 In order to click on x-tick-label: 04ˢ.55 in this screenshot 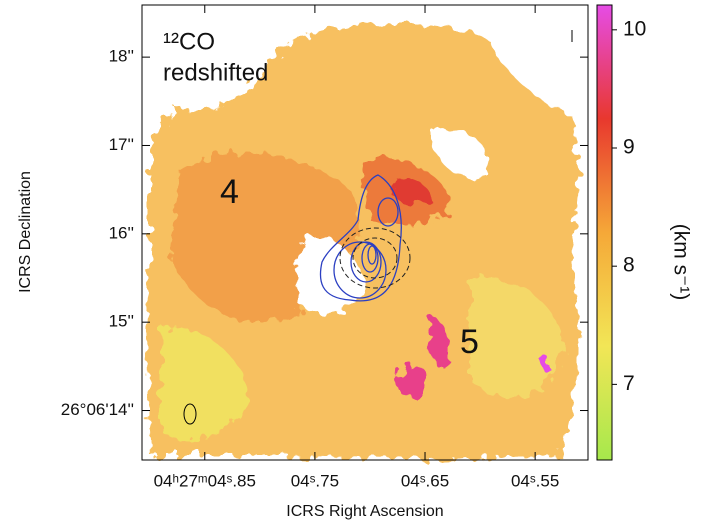, I will do `click(535, 480)`.